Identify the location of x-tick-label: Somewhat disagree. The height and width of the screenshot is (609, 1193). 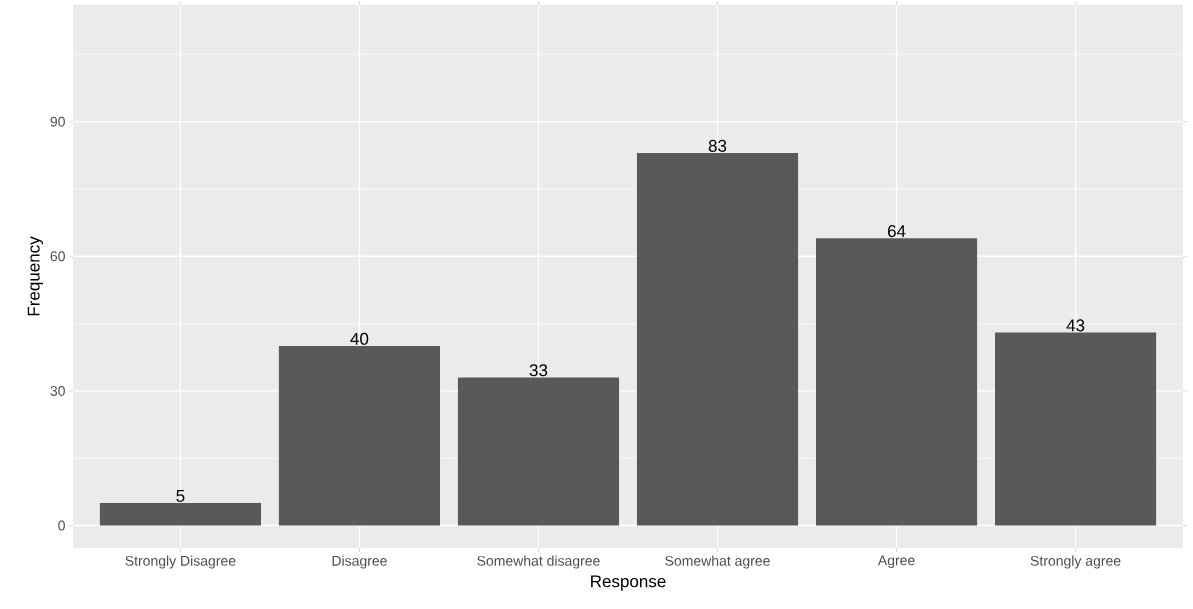
(538, 562).